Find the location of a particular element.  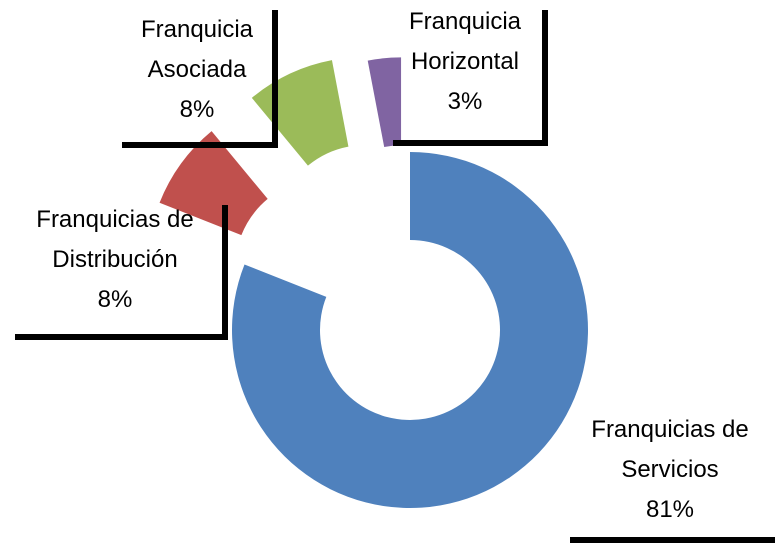

category-label: Franquicias de Servicios is located at coordinates (670, 449).